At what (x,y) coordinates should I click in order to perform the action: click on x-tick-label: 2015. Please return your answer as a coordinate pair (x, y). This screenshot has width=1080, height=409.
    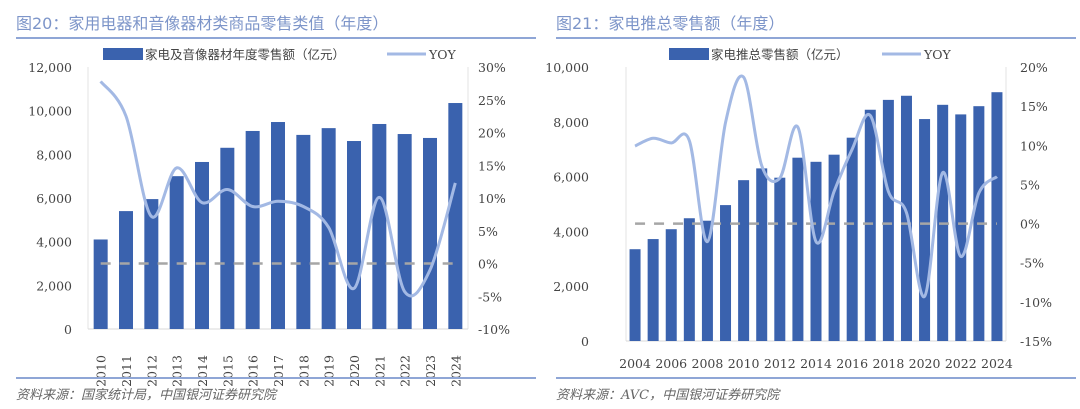
    Looking at the image, I should click on (227, 371).